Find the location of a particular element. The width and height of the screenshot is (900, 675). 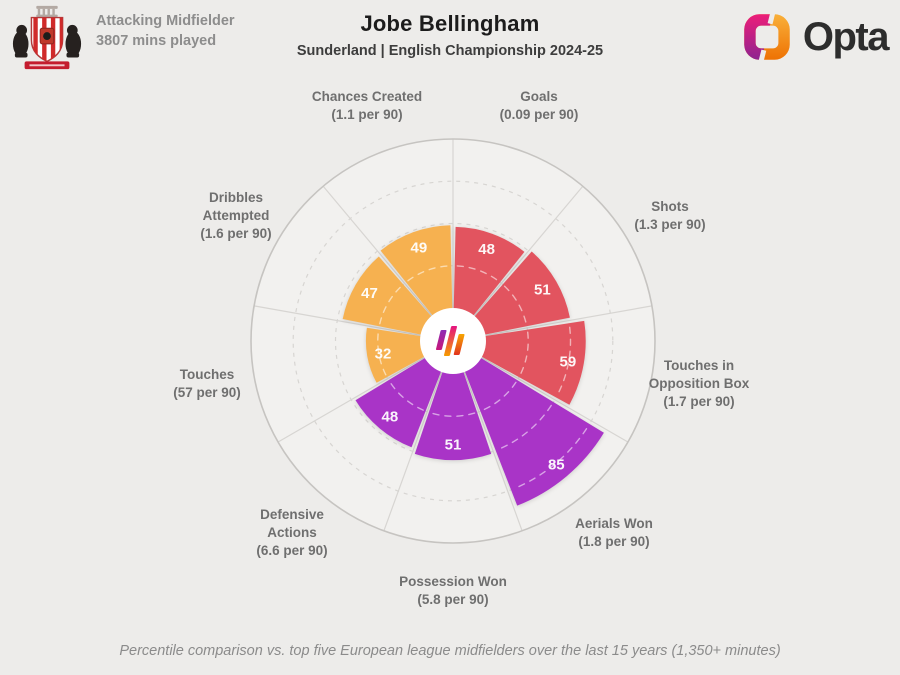

category-label-dribbles-attempted: Dribbles Attempted (1.6 per 90) is located at coordinates (236, 216).